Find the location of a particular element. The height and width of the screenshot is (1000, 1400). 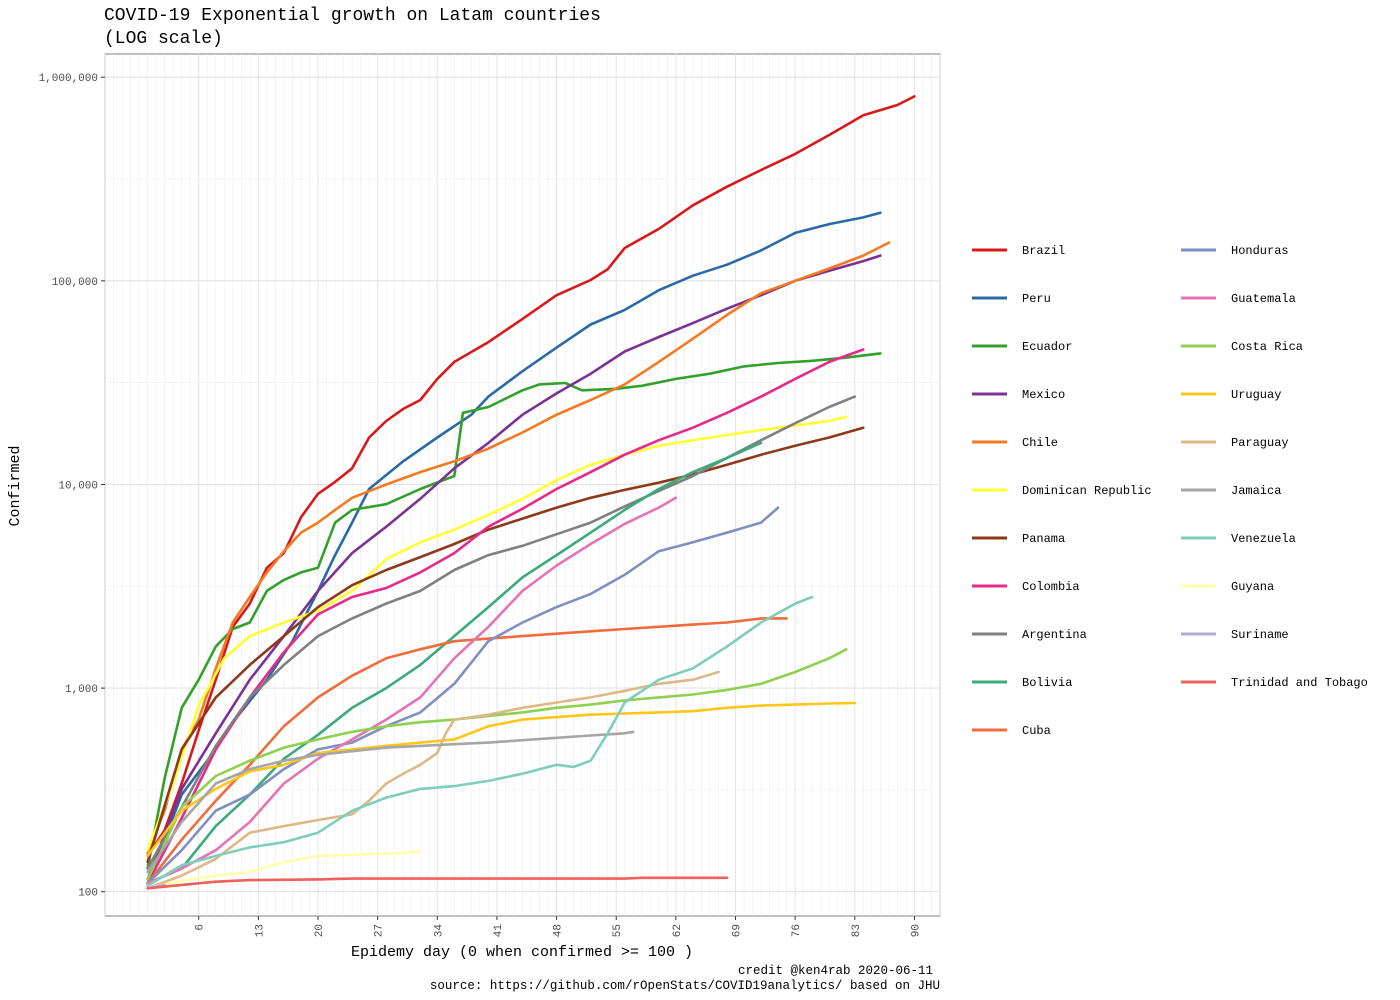

legend-label: Guatemala is located at coordinates (1263, 299).